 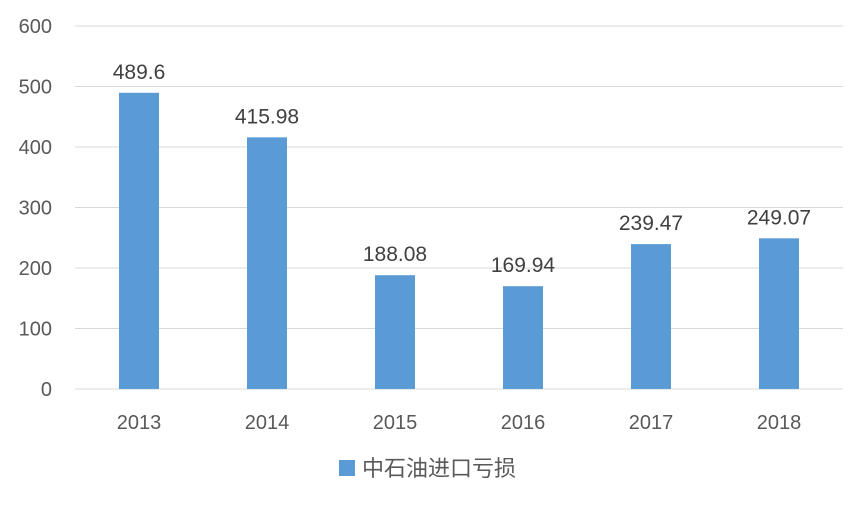 What do you see at coordinates (139, 72) in the screenshot?
I see `data-label: 489.6` at bounding box center [139, 72].